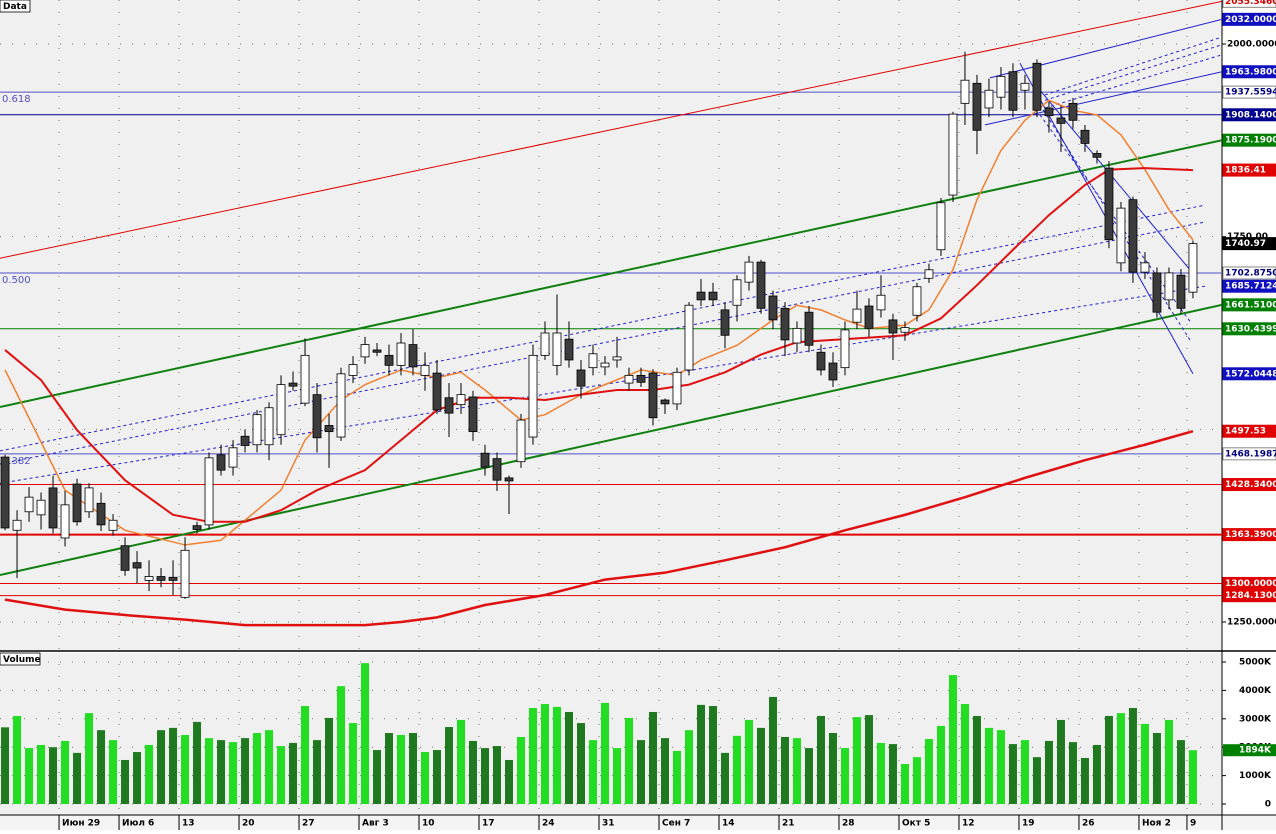  What do you see at coordinates (428, 824) in the screenshot?
I see `x-tick-label: 10` at bounding box center [428, 824].